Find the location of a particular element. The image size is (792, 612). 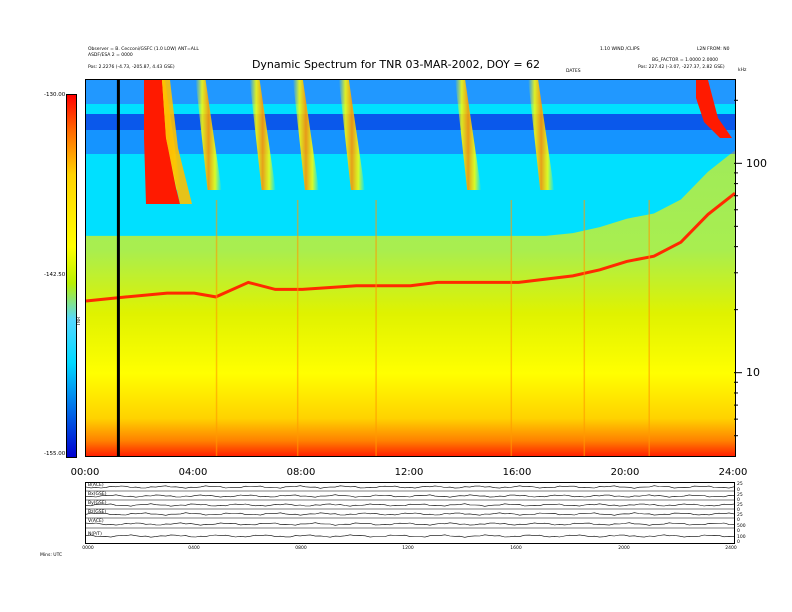

panel-rtick-6: 0 is located at coordinates (738, 510).